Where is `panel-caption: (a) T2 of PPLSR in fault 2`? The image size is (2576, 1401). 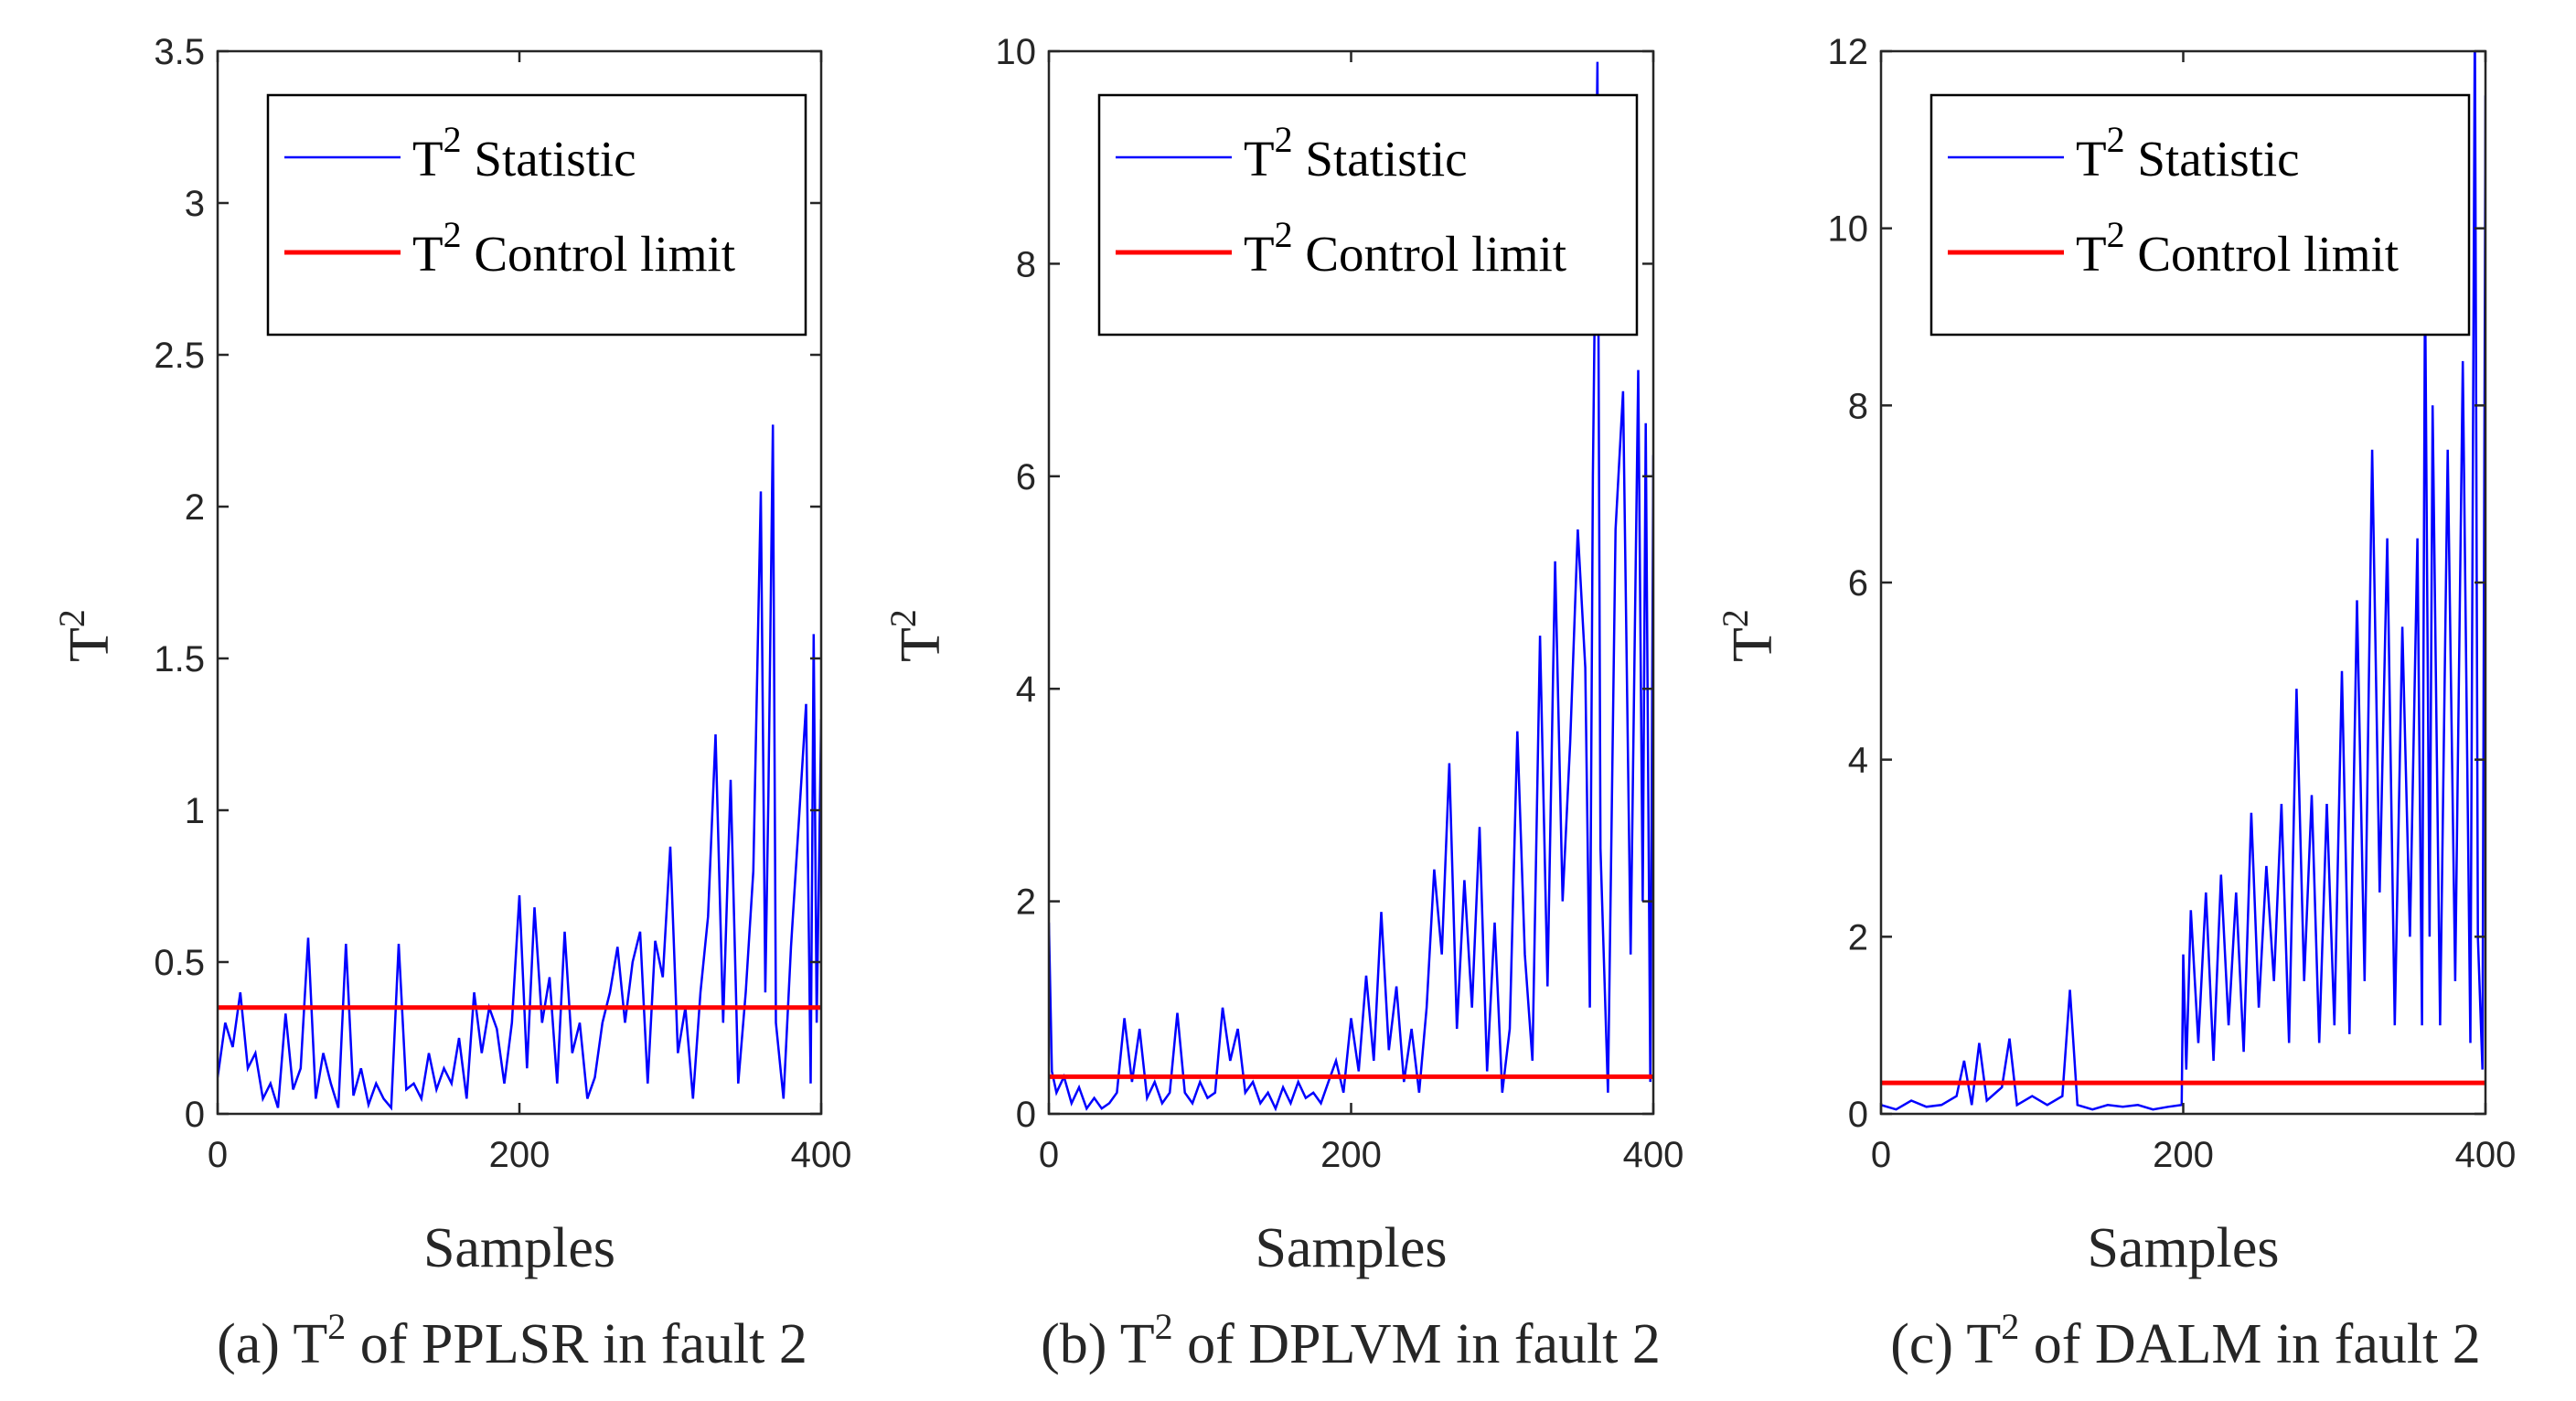 panel-caption: (a) T2 of PPLSR in fault 2 is located at coordinates (512, 1340).